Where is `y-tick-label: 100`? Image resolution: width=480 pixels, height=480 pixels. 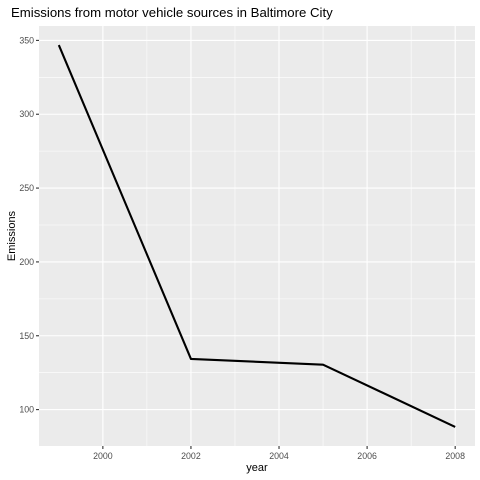
y-tick-label: 100 is located at coordinates (26, 410).